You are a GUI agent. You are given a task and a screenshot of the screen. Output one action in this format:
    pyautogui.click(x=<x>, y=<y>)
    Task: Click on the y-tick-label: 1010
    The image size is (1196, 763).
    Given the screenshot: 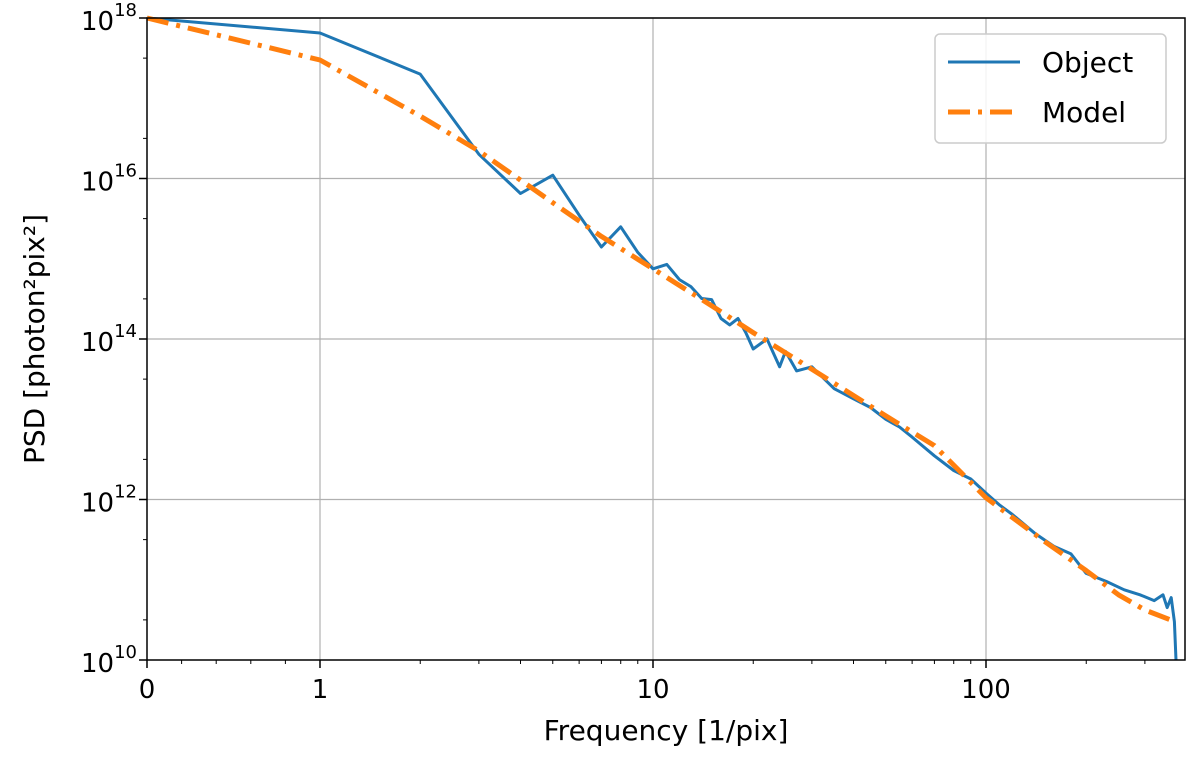 What is the action you would take?
    pyautogui.click(x=109, y=660)
    